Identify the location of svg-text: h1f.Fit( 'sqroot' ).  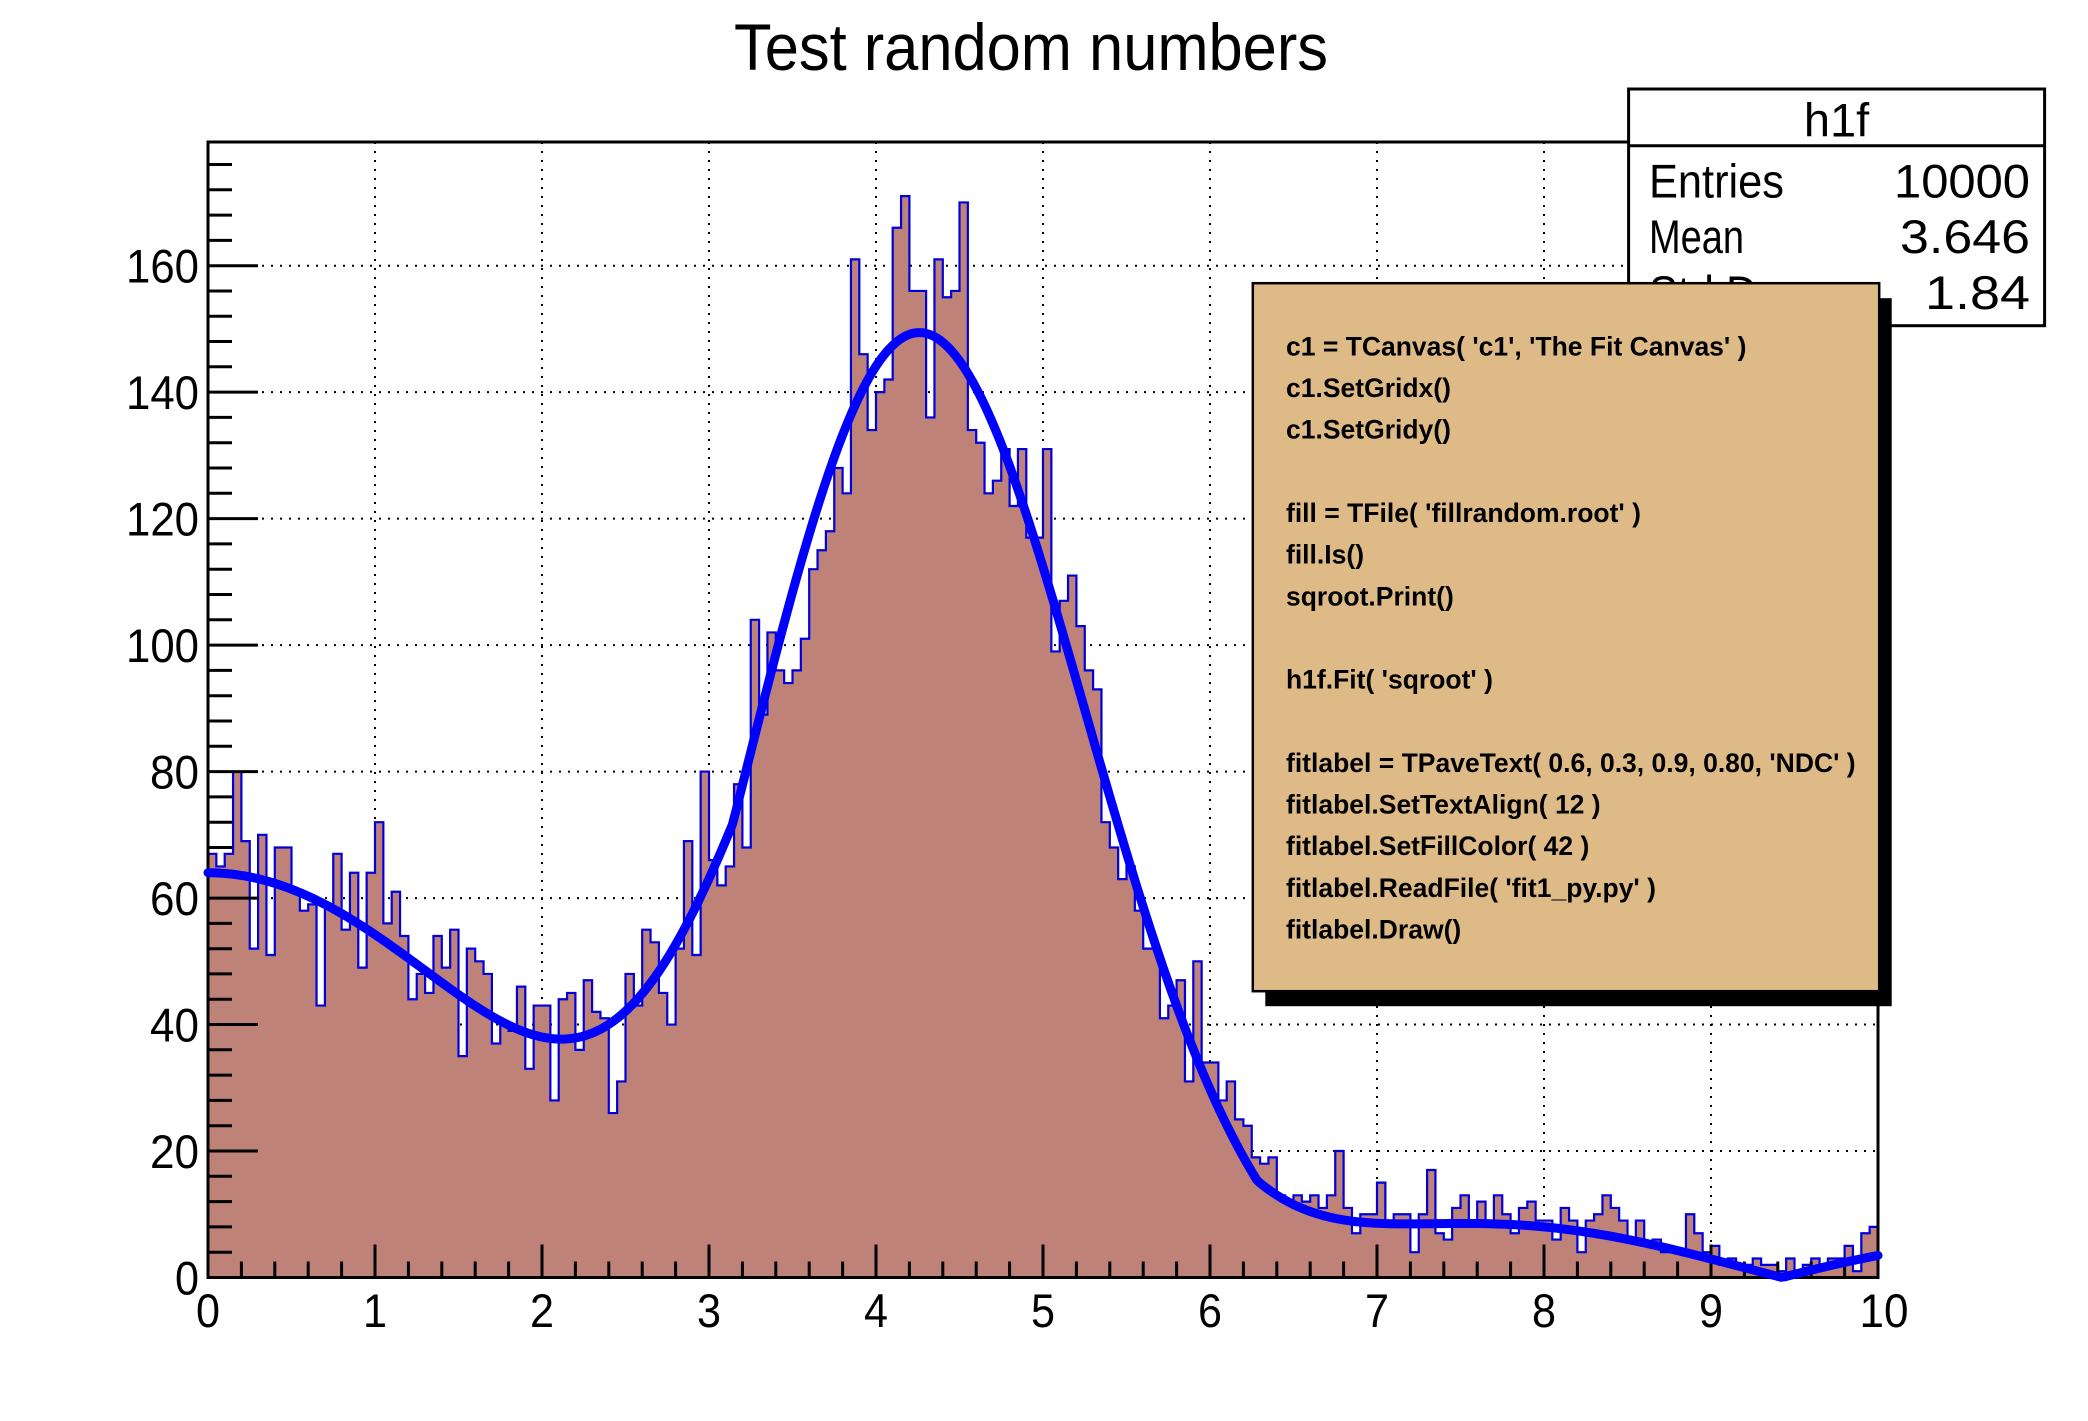
(1389, 680).